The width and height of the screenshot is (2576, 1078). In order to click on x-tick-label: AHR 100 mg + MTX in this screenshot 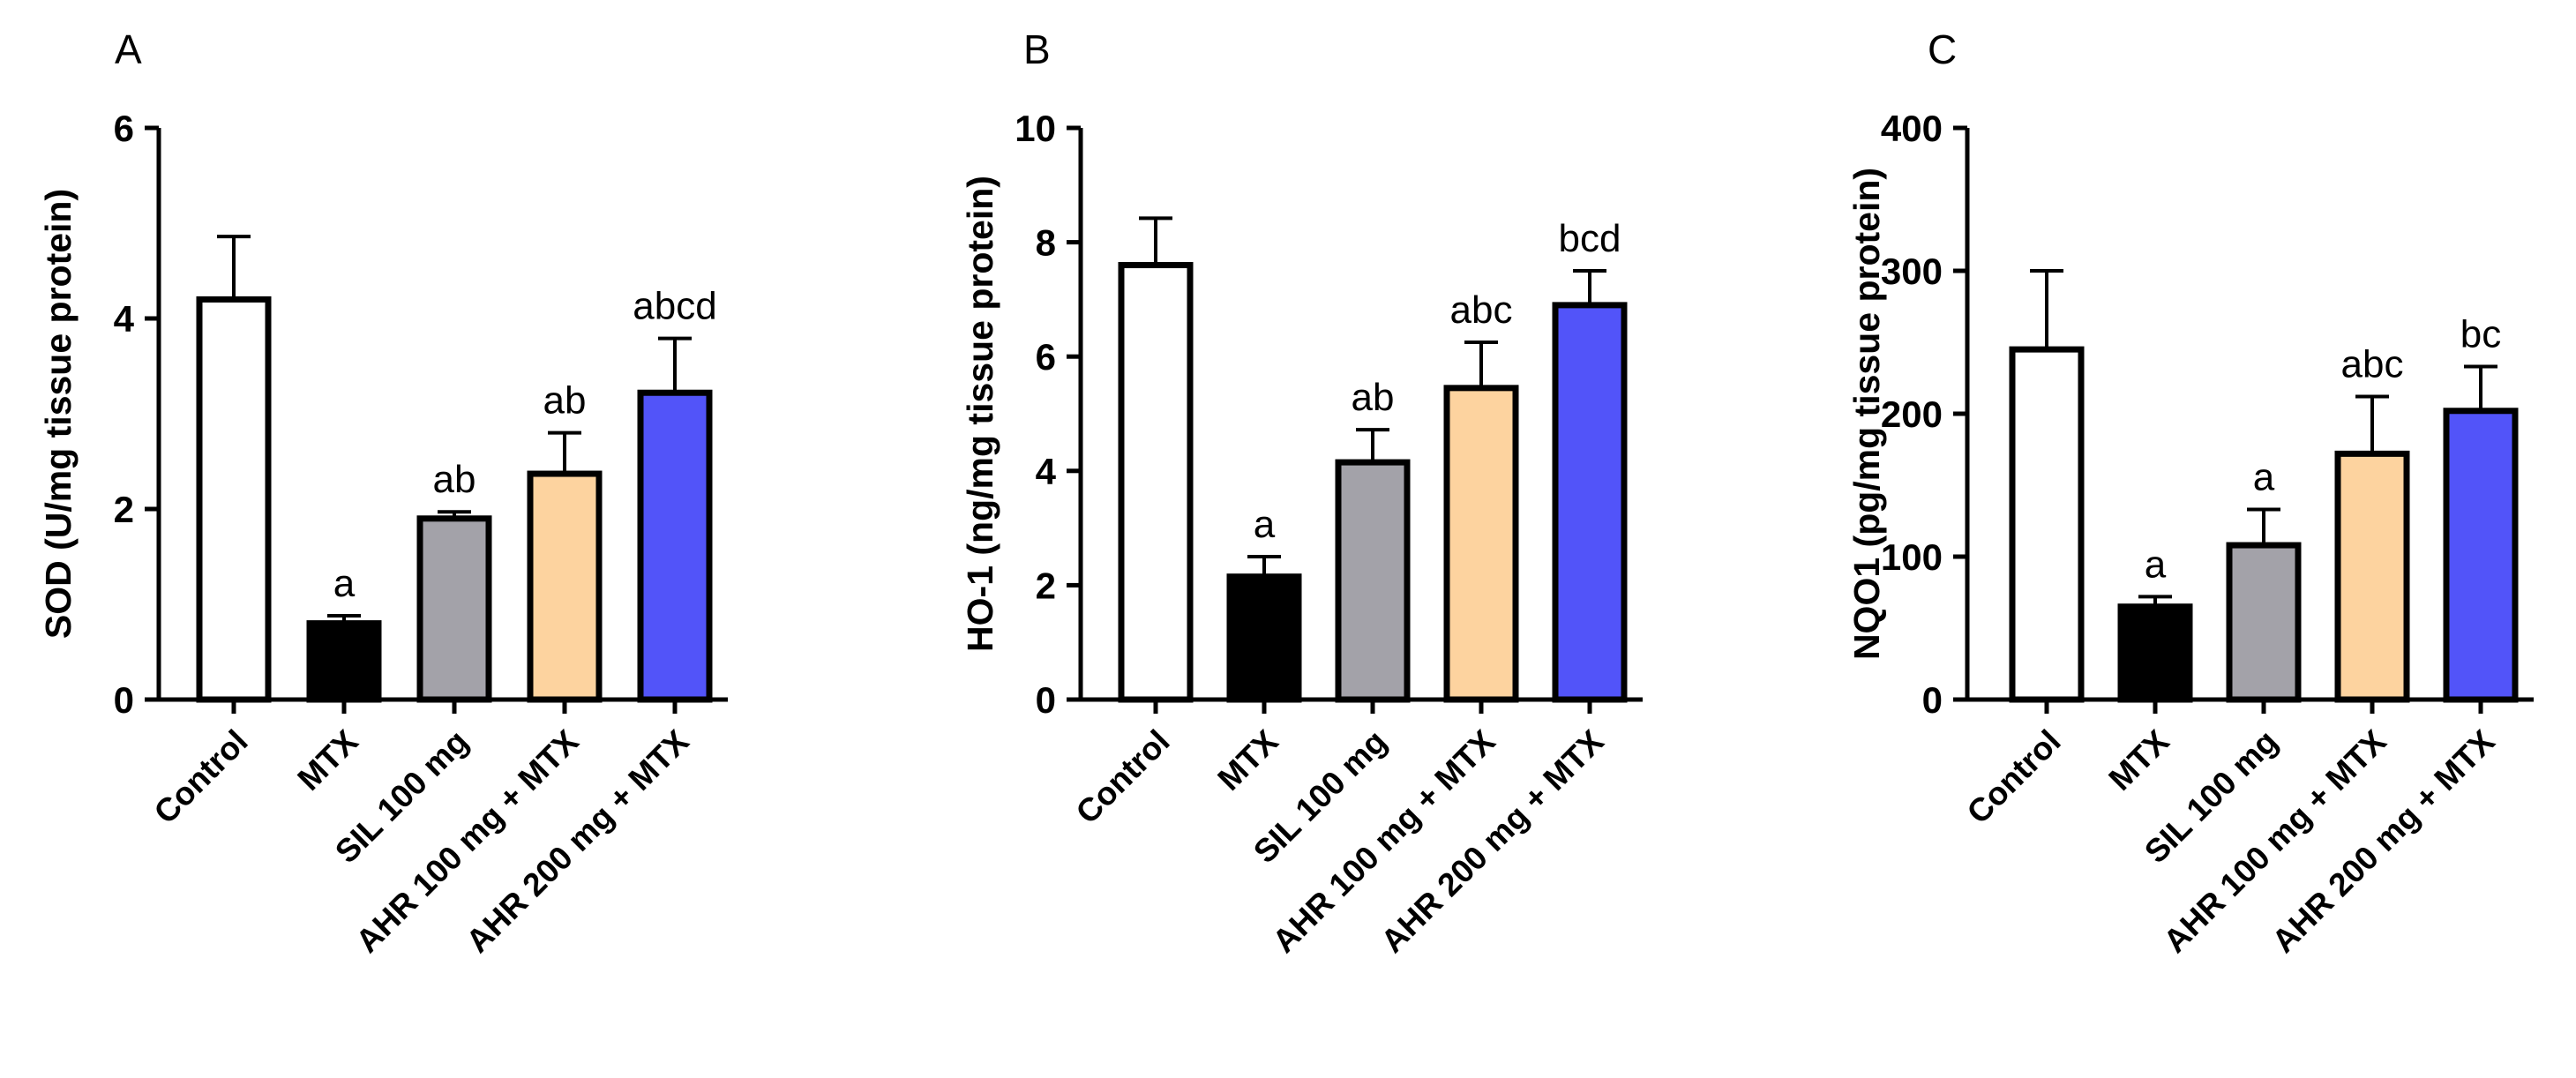, I will do `click(467, 840)`.